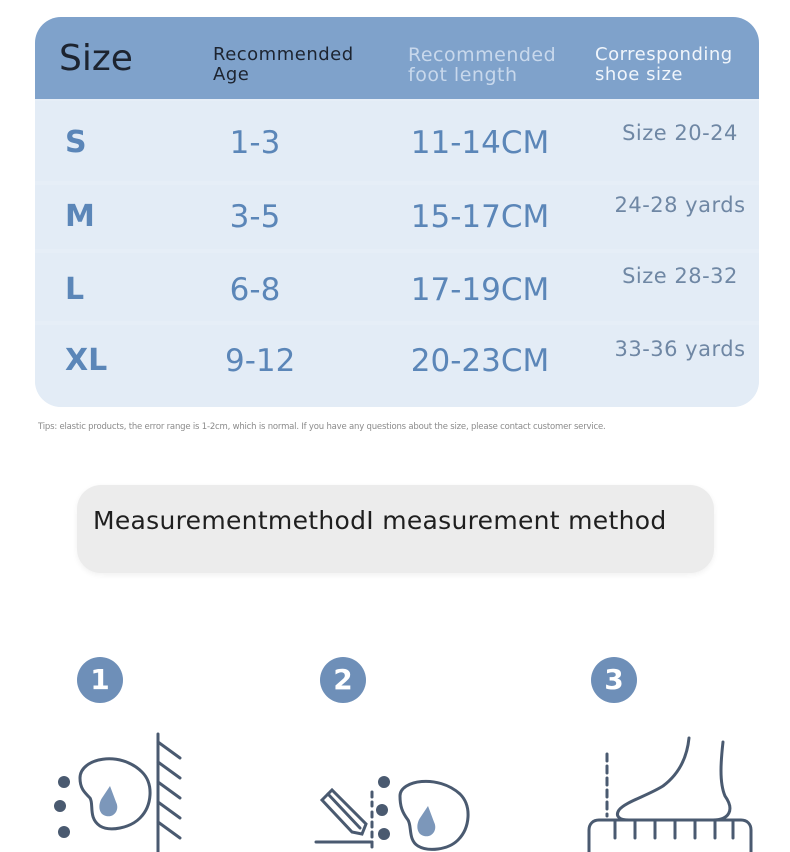 The image size is (790, 852). I want to click on measurement-method-title: MeasurementmethodI measurement method, so click(380, 520).